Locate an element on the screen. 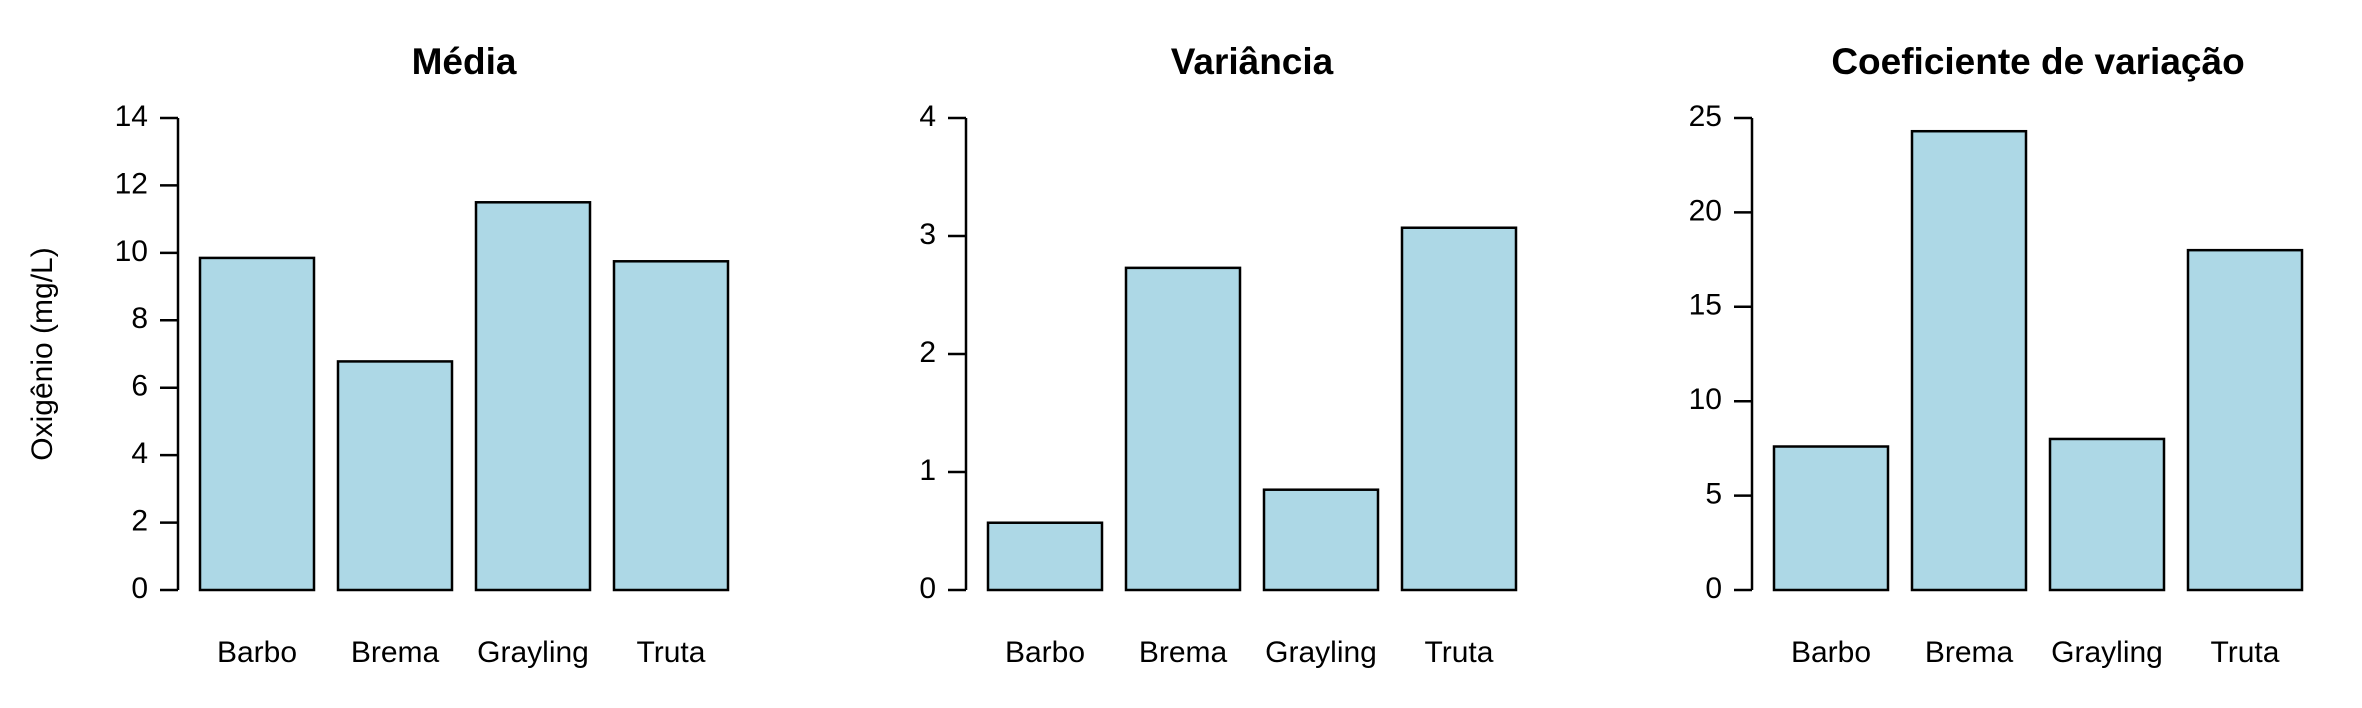  y-tick-label: 12 is located at coordinates (131, 183).